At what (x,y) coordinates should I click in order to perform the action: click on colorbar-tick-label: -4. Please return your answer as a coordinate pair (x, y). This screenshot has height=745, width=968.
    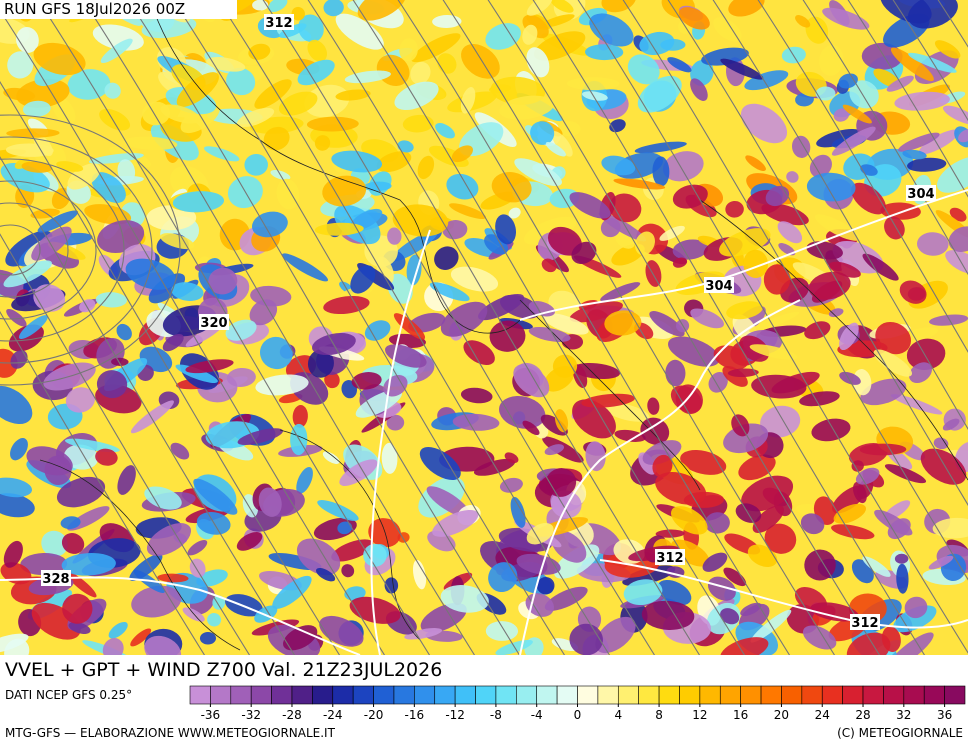
    Looking at the image, I should click on (537, 715).